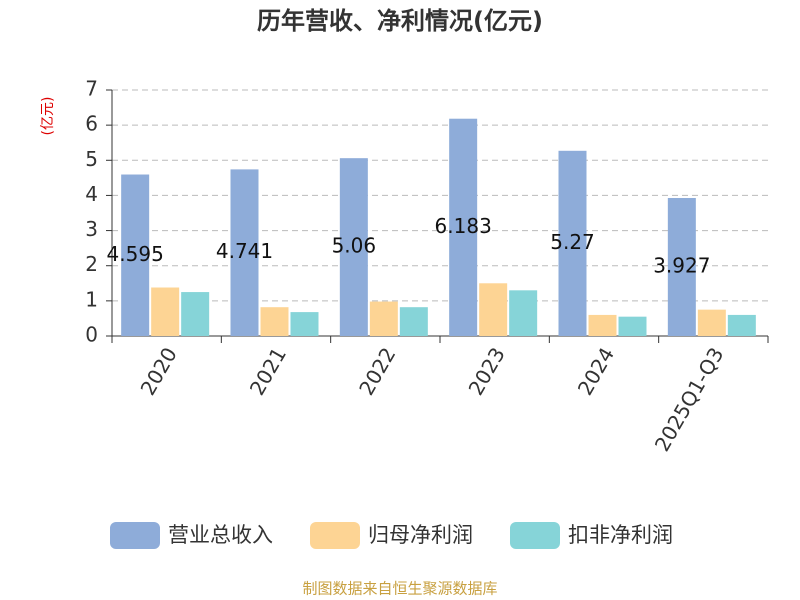  Describe the element at coordinates (420, 535) in the screenshot. I see `legend-label: 归母净利润` at that location.